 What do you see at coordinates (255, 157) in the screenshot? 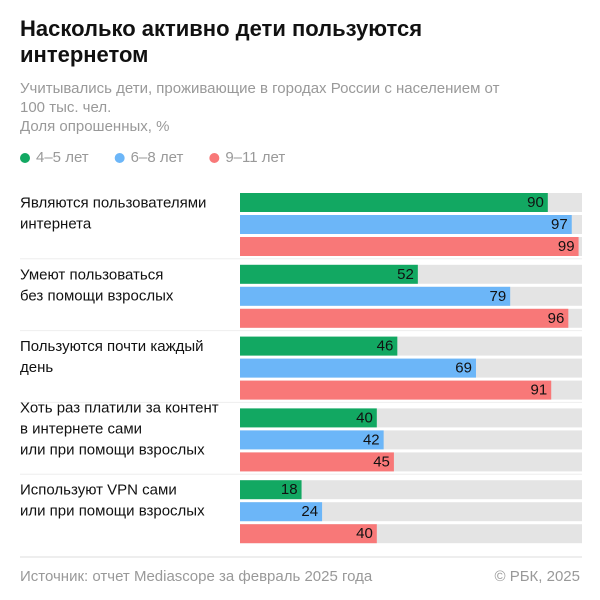
I see `legend-label: 9–11 лет` at bounding box center [255, 157].